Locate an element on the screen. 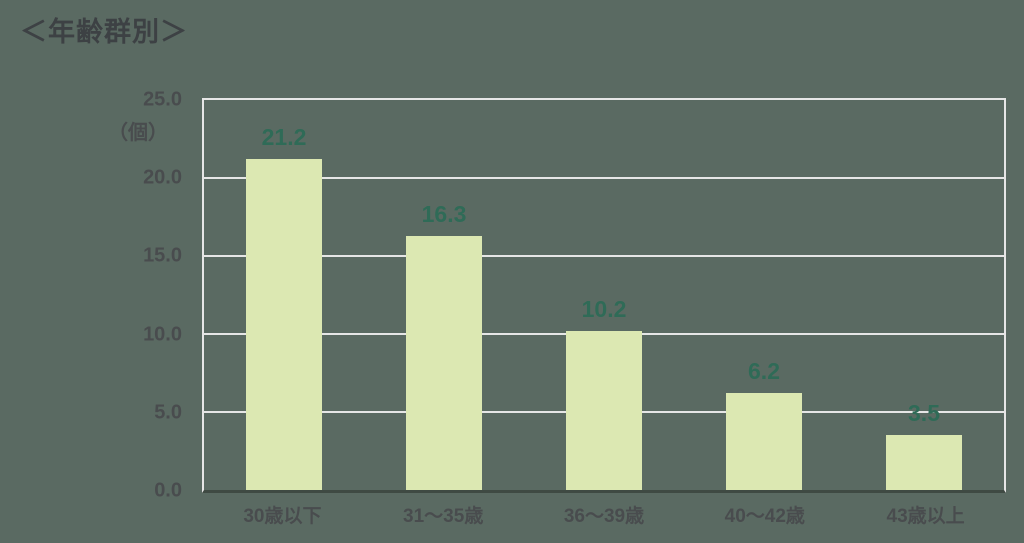 The image size is (1024, 543). bar-slot-43歳以上: 3.5 is located at coordinates (924, 295).